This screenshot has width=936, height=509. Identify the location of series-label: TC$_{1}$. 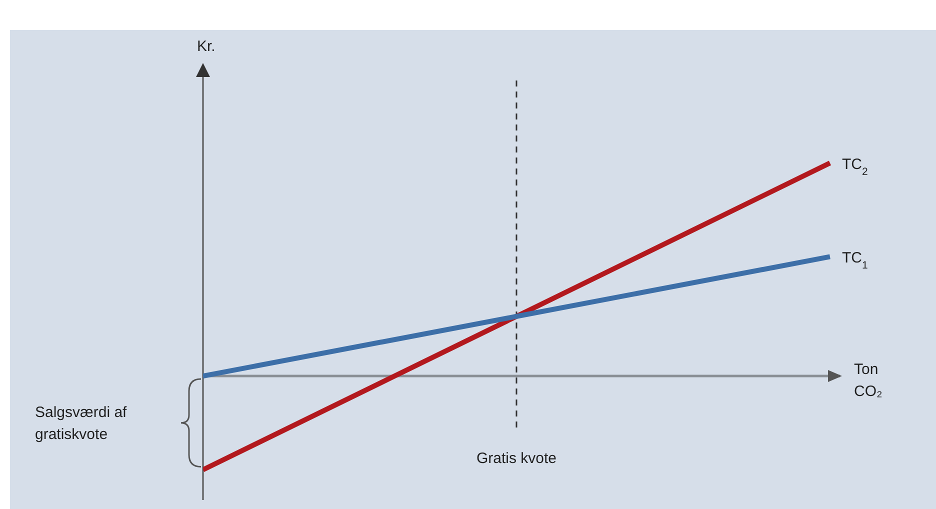
(855, 261).